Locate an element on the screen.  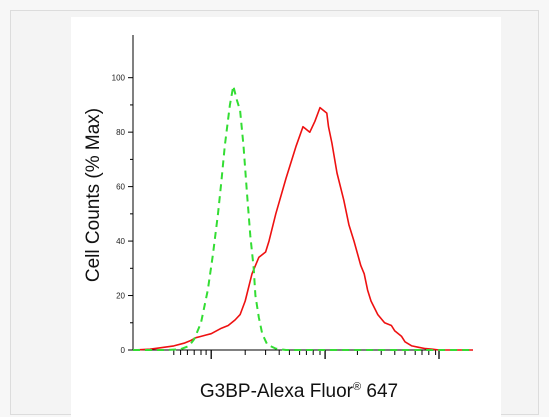
y-tick-label: 0 is located at coordinates (123, 350).